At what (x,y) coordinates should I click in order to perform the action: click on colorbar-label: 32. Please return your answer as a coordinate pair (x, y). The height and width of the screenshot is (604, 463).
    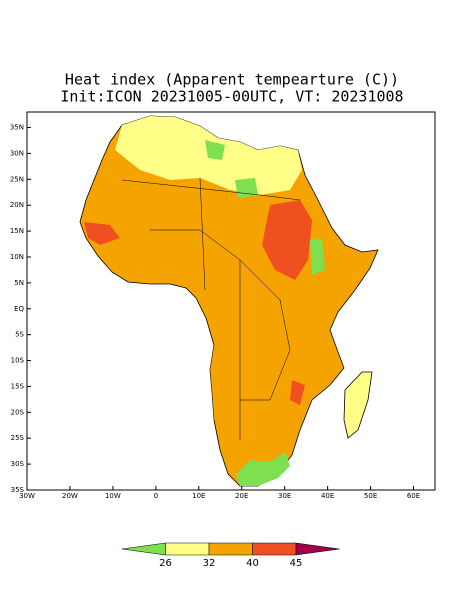
    Looking at the image, I should click on (209, 563).